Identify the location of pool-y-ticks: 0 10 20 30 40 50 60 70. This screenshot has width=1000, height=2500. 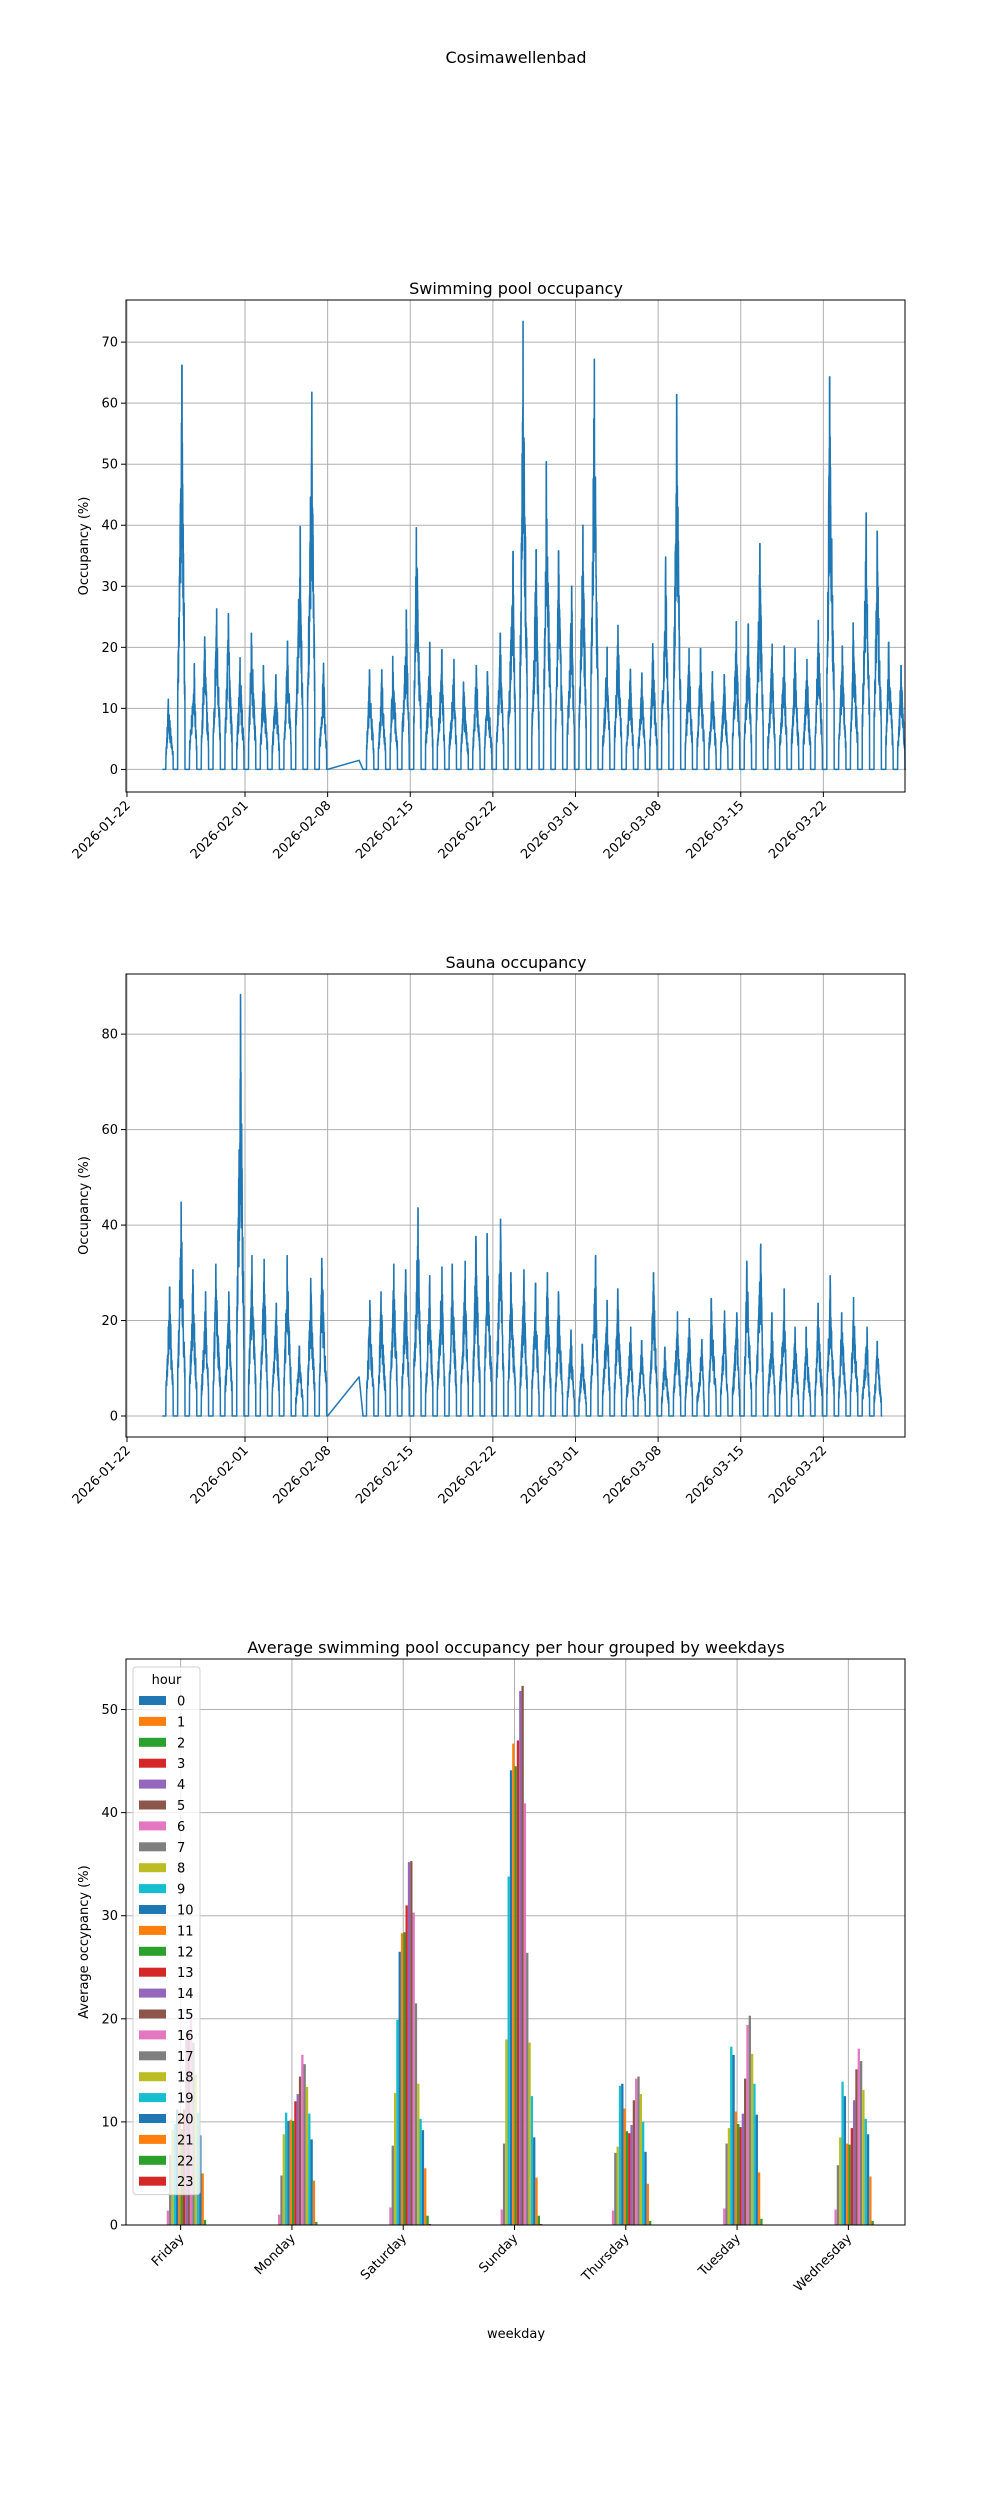
(113, 557).